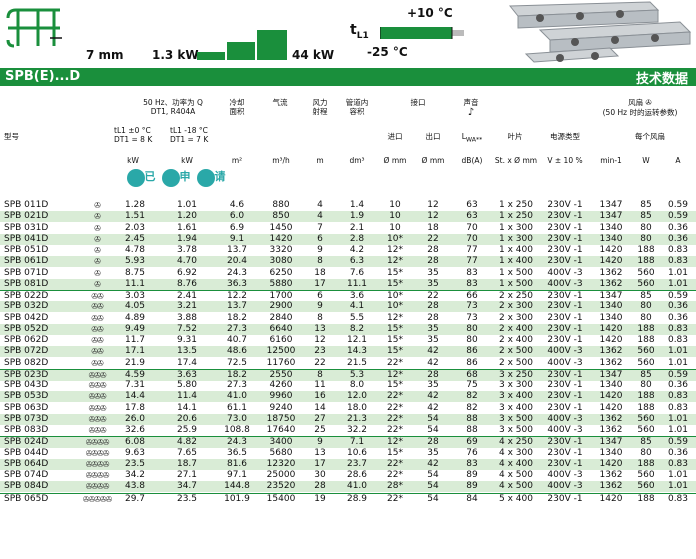 This screenshot has width=696, height=559. Describe the element at coordinates (281, 351) in the screenshot. I see `airflow-cell: 12500` at that location.